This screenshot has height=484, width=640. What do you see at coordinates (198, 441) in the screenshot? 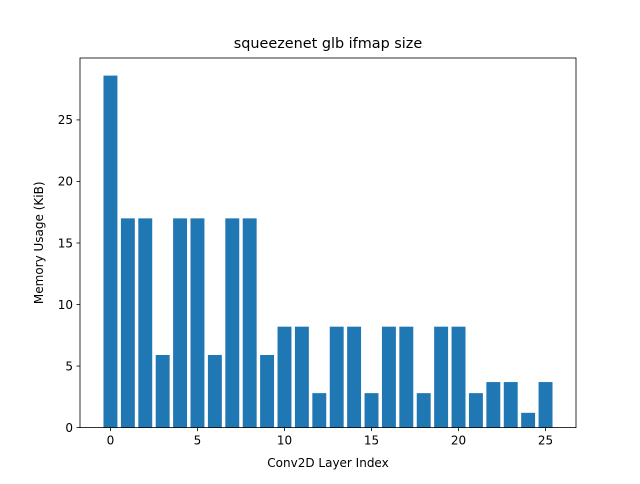
I see `x-tick-label: 5` at bounding box center [198, 441].